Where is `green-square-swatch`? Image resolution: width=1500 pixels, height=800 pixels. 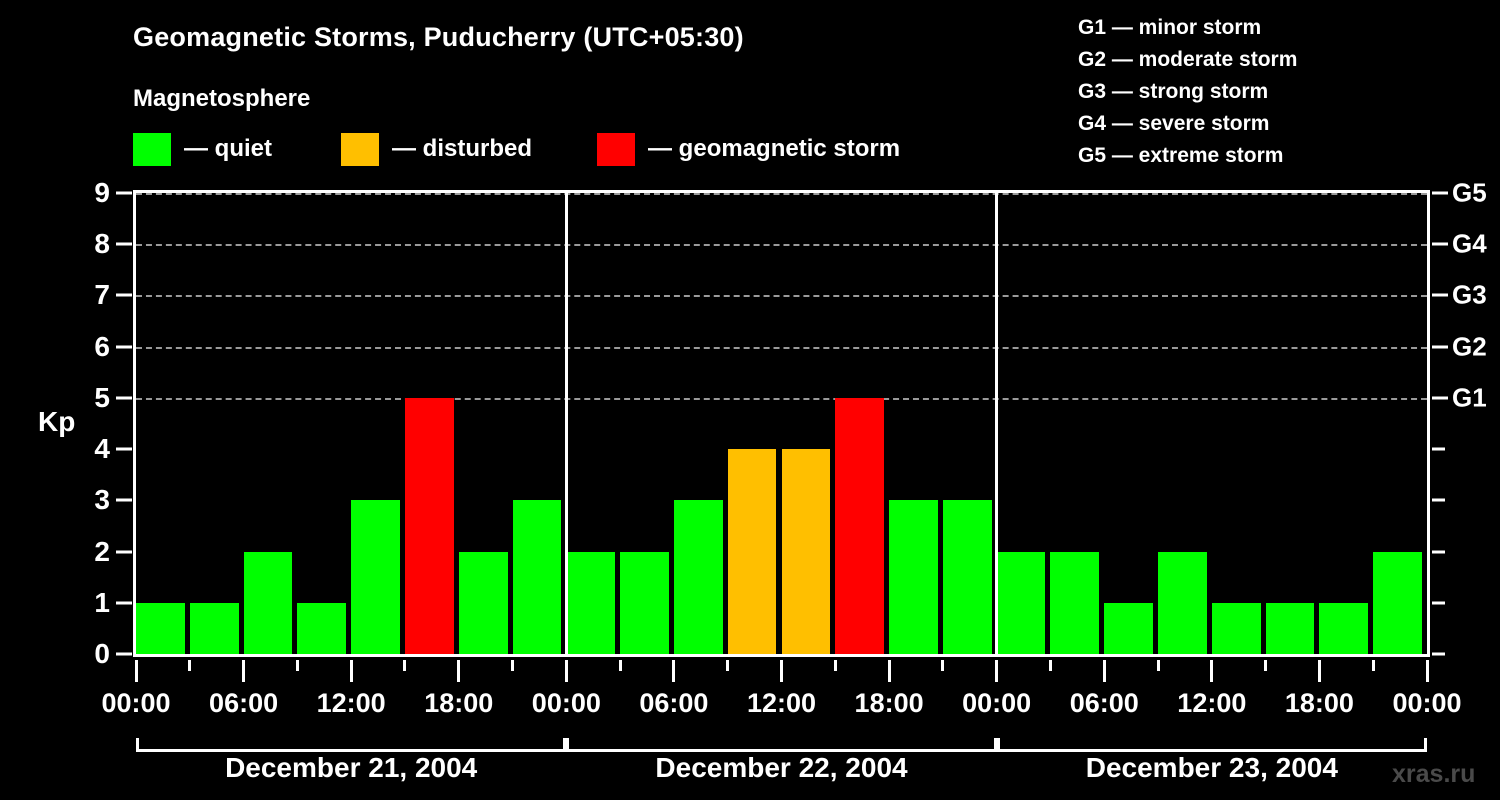
green-square-swatch is located at coordinates (152, 149).